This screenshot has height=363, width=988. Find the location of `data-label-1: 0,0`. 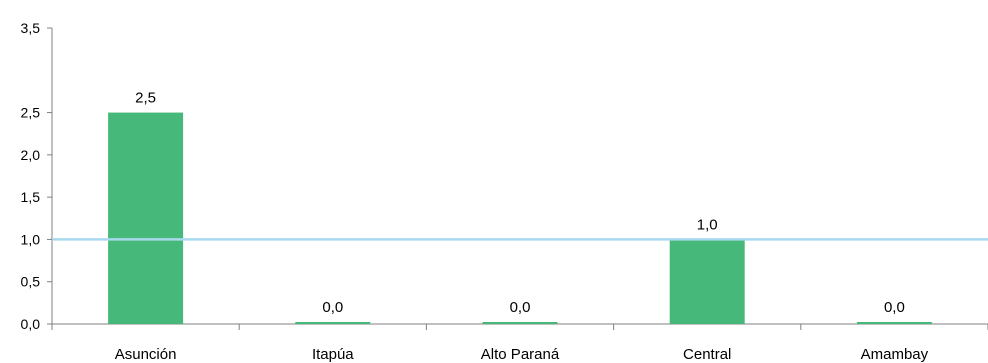

data-label-1: 0,0 is located at coordinates (332, 307).